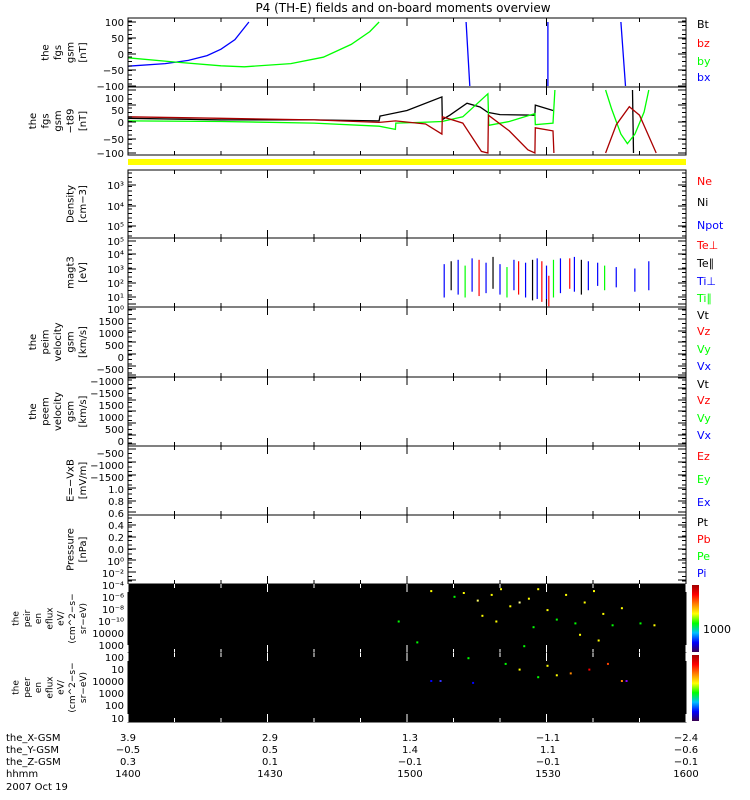 Image resolution: width=750 pixels, height=800 pixels. Describe the element at coordinates (704, 539) in the screenshot. I see `legend-Pb: Pb` at that location.